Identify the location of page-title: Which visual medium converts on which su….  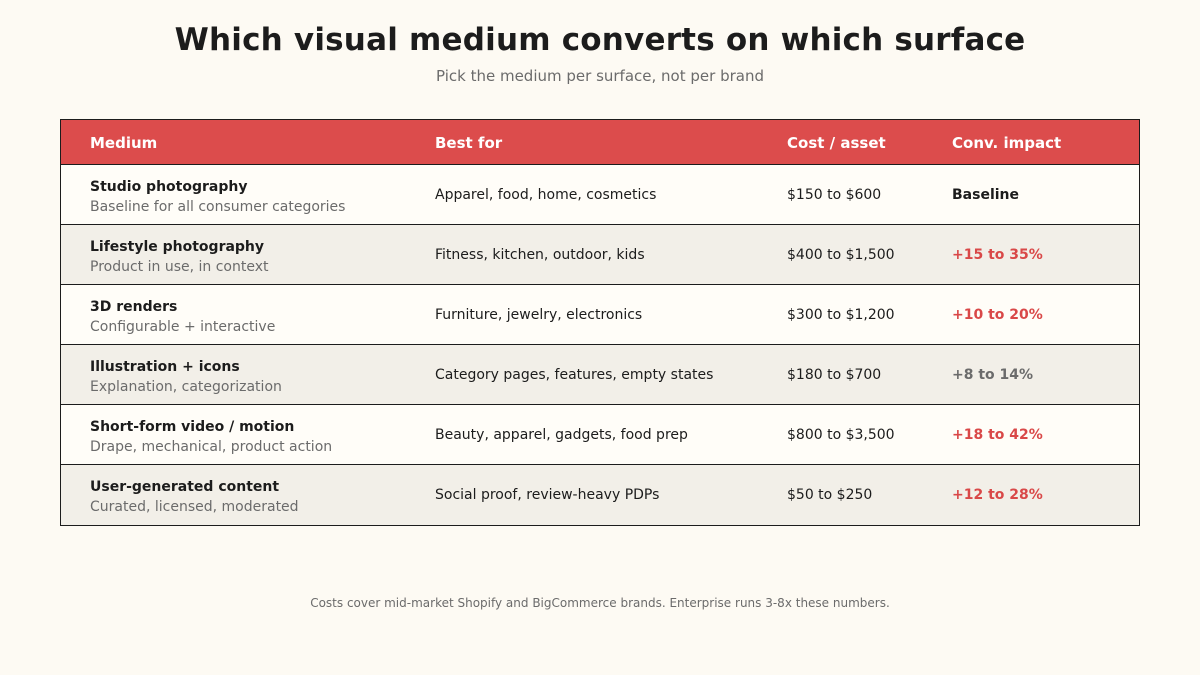
(600, 40).